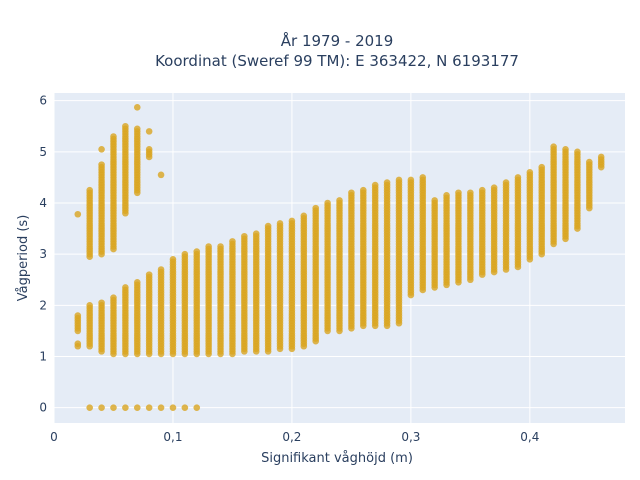  What do you see at coordinates (337, 458) in the screenshot?
I see `x-axis-title: Signifikant våghöjd (m)` at bounding box center [337, 458].